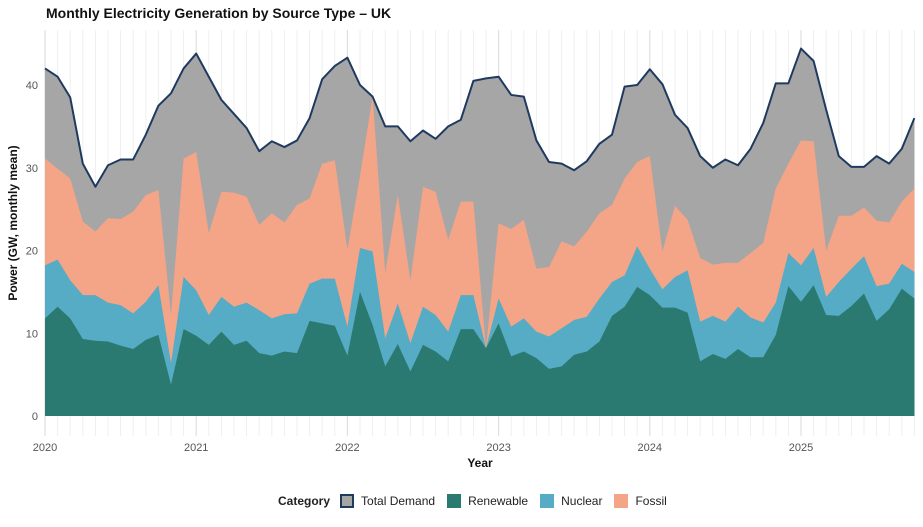  I want to click on legend-item-nuclear: Nuclear, so click(571, 501).